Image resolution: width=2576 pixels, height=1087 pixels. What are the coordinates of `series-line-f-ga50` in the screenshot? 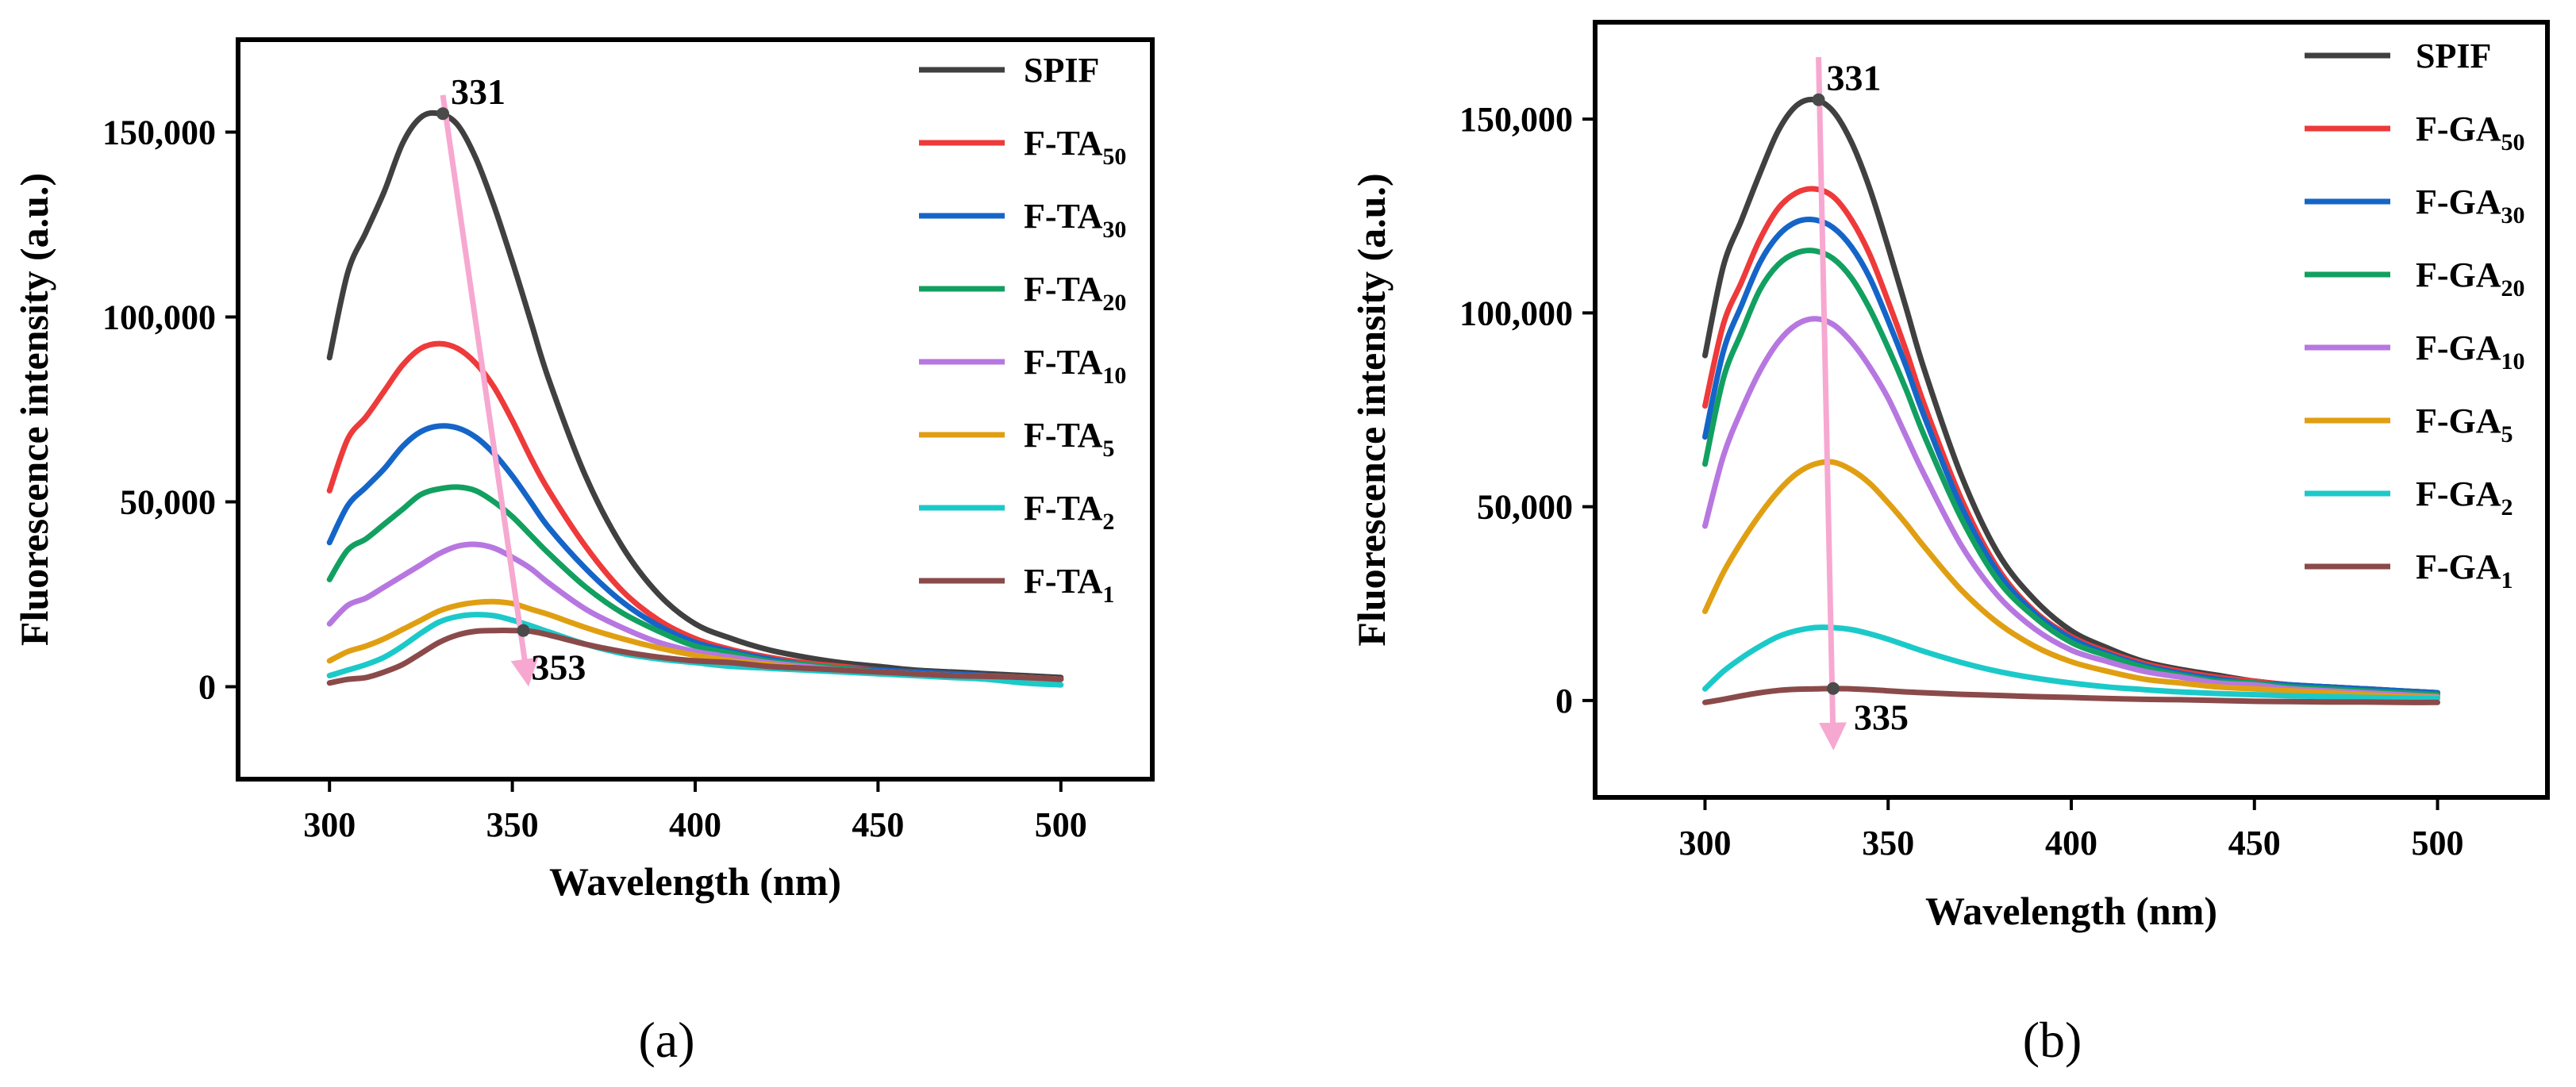 It's located at (2071, 441).